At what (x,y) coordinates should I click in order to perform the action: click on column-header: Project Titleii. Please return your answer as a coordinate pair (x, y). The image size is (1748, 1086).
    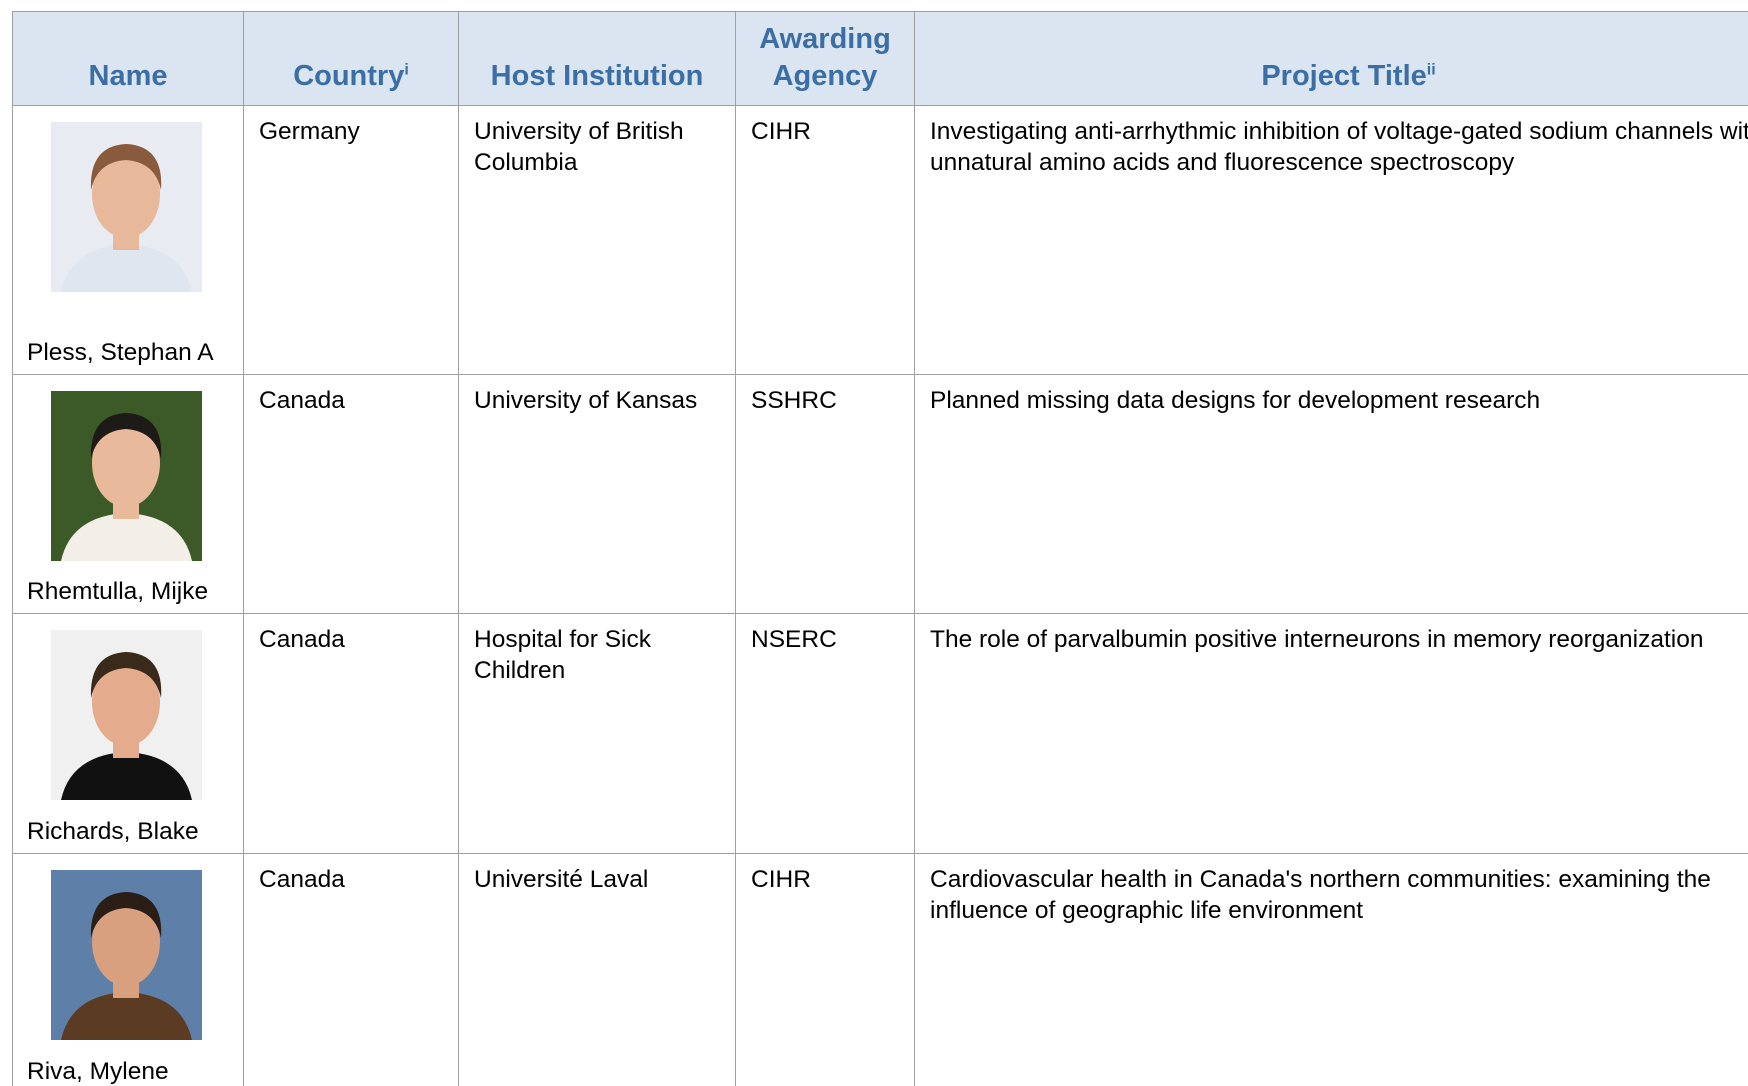
    Looking at the image, I should click on (1331, 58).